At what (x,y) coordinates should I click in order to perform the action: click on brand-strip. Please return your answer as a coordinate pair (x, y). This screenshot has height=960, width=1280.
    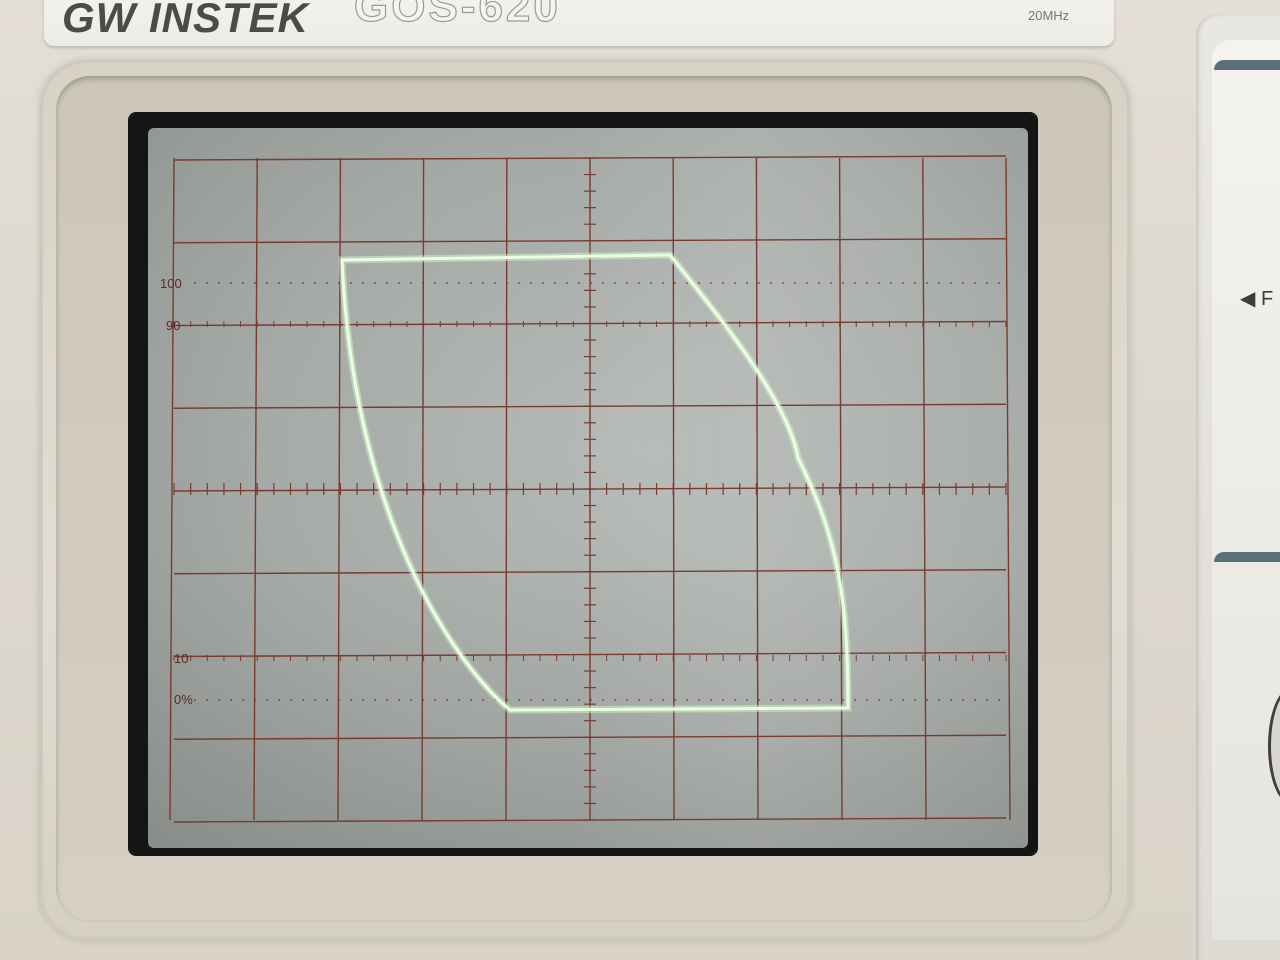
    Looking at the image, I should click on (579, 23).